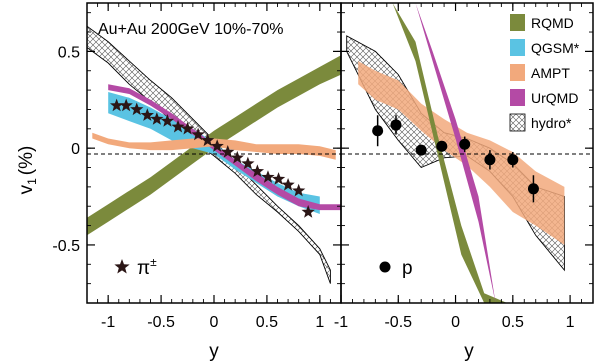 The image size is (595, 364). Describe the element at coordinates (396, 268) in the screenshot. I see `proton-marker-legend: p` at that location.